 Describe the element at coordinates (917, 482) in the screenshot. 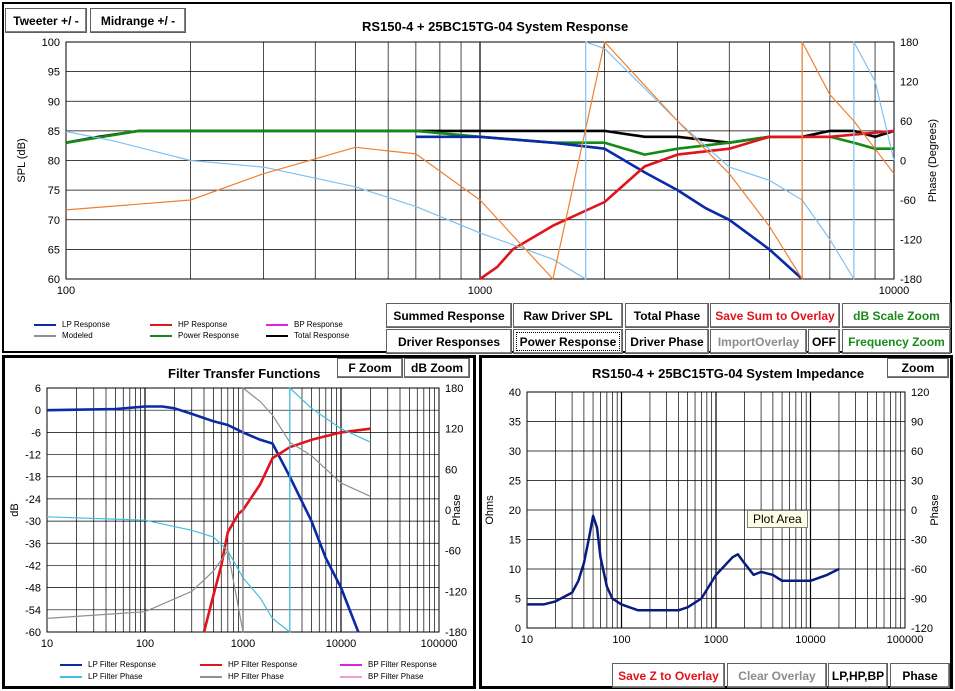

I see `y2-tick-label: 30` at that location.